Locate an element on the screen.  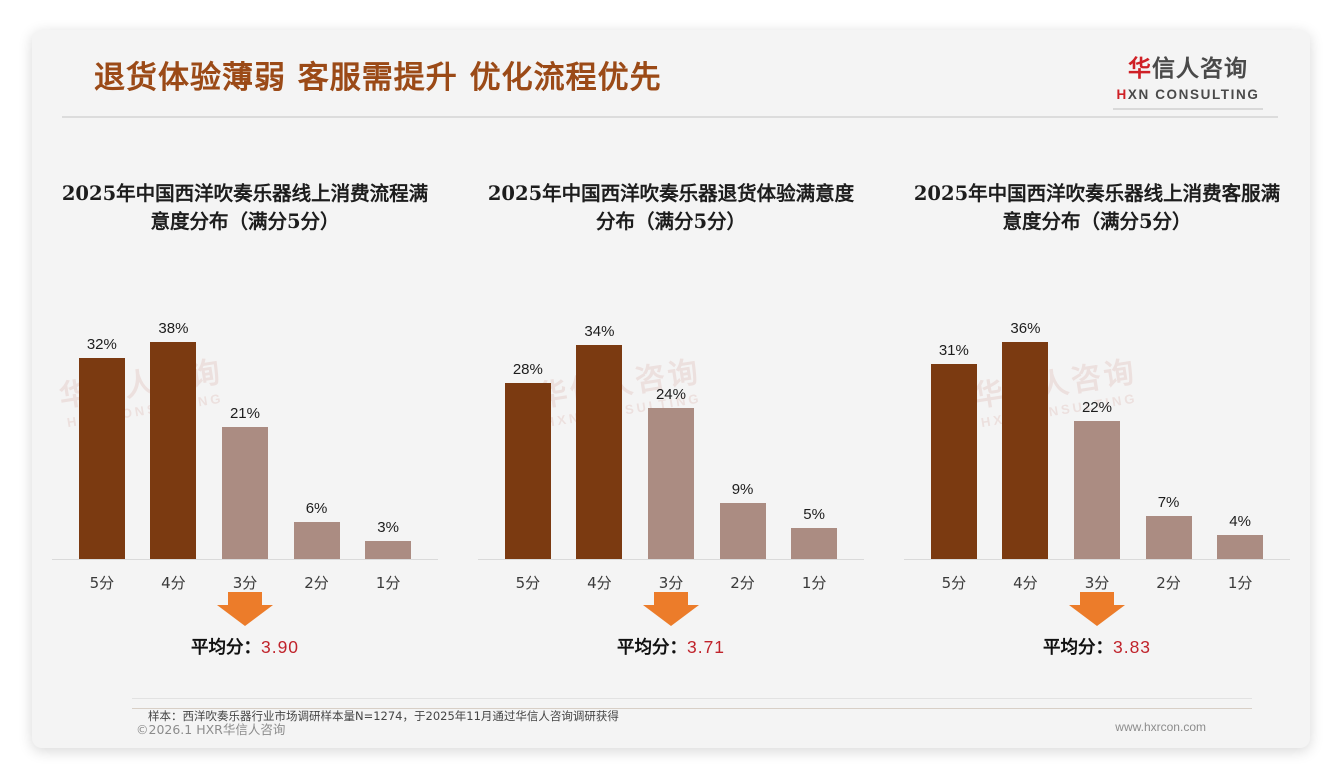
average-value: 3.90 is located at coordinates (280, 647).